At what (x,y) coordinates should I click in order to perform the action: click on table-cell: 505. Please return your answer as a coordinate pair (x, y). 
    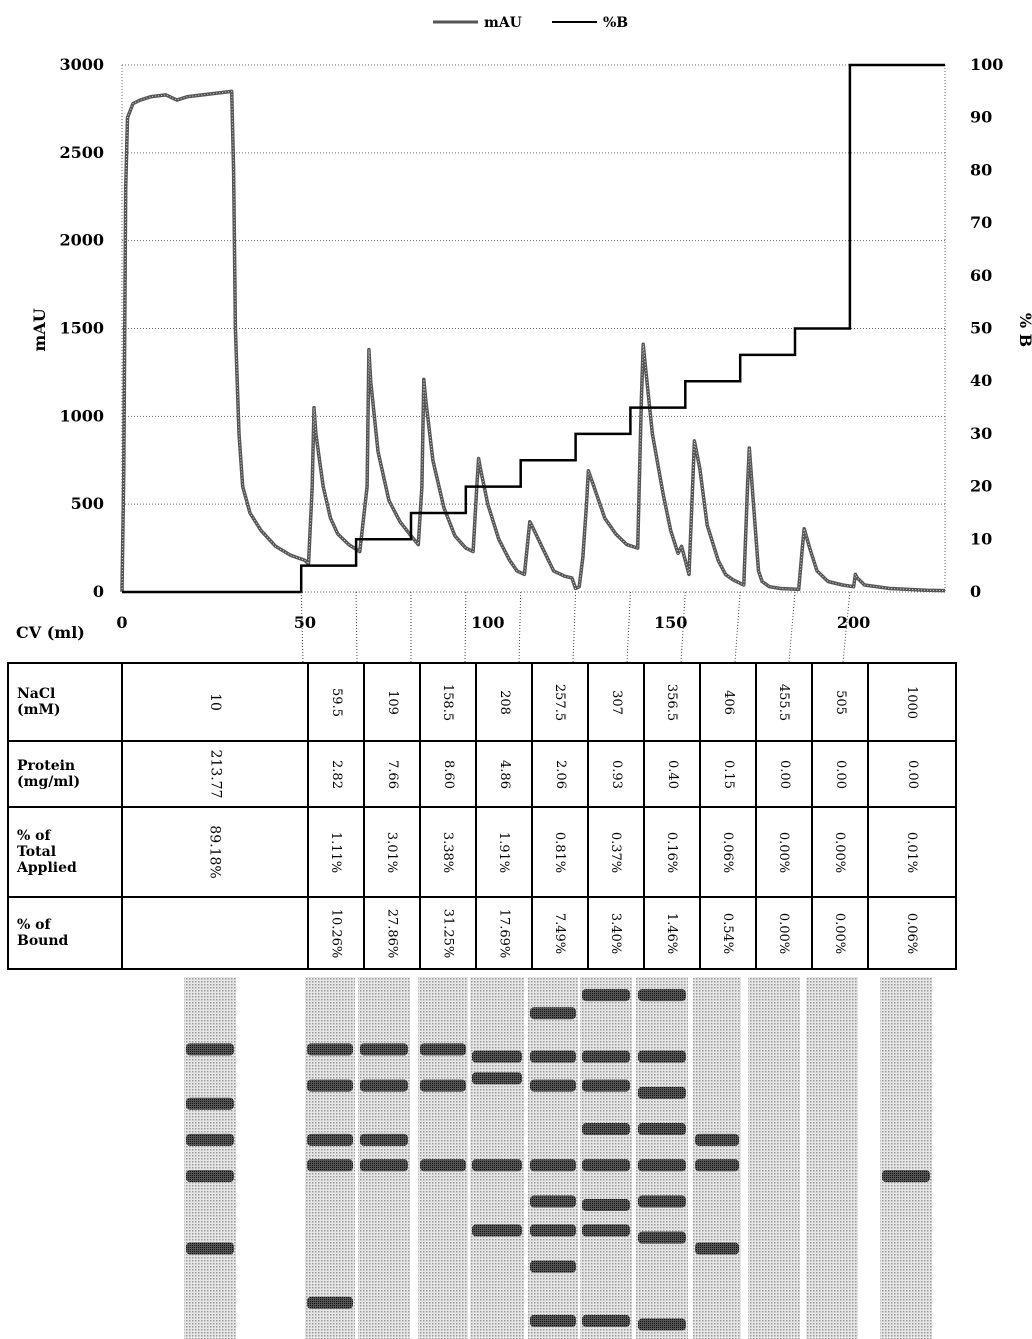
    Looking at the image, I should click on (840, 702).